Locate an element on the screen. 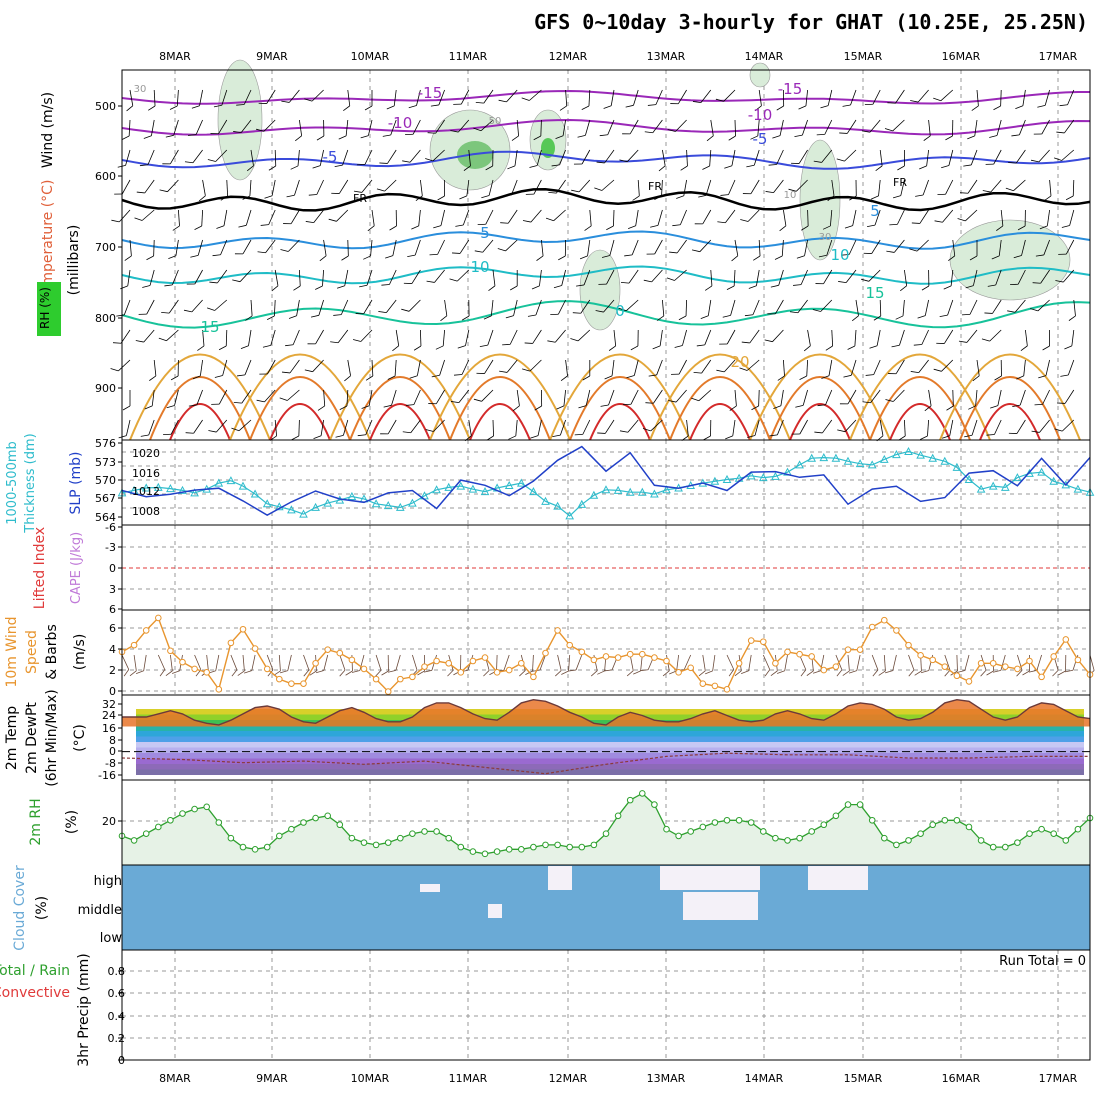  lifted-tick-label: 3 is located at coordinates (112, 589).